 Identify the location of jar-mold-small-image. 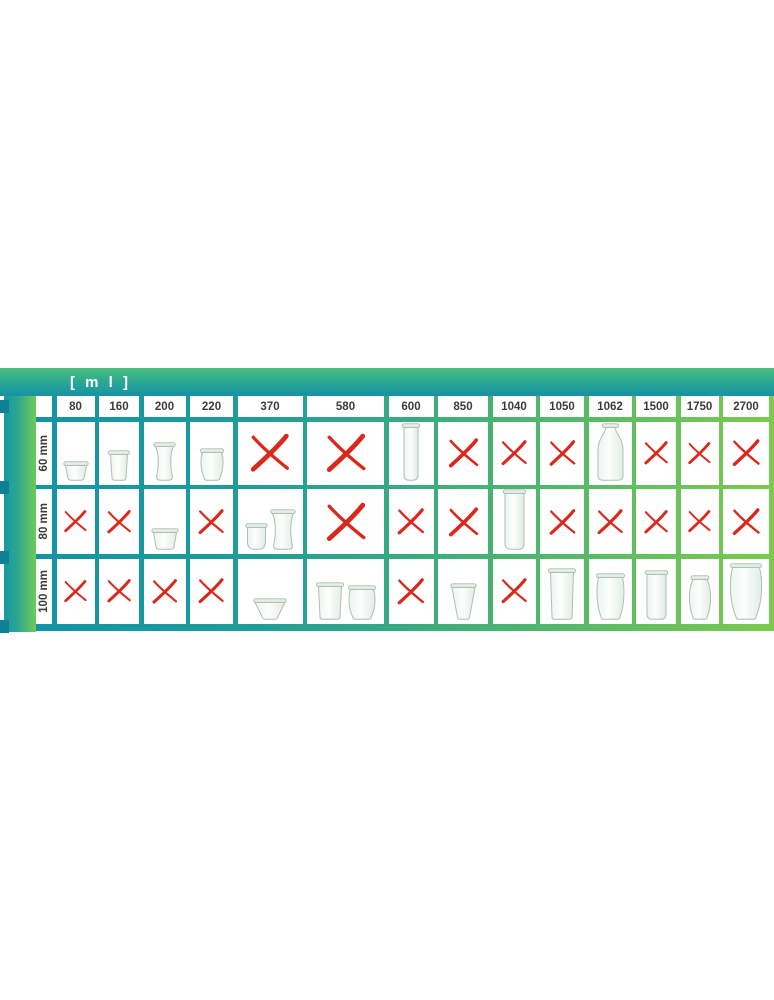
(119, 465).